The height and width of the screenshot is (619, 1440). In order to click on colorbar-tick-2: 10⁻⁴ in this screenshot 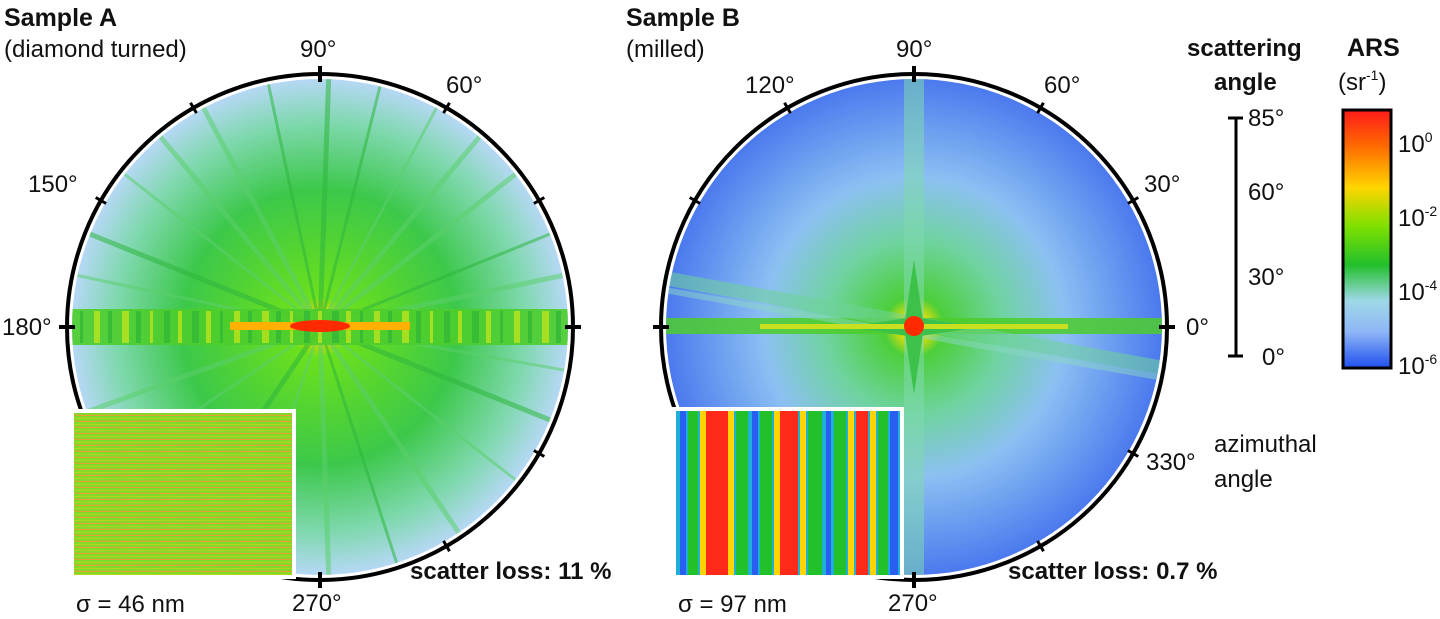, I will do `click(1417, 291)`.